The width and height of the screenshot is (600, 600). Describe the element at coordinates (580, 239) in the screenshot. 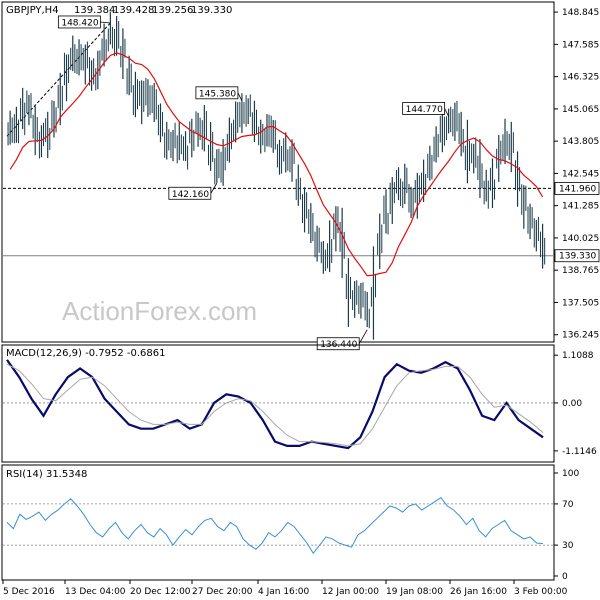

I see `price-y-tick-label: 140.025` at that location.